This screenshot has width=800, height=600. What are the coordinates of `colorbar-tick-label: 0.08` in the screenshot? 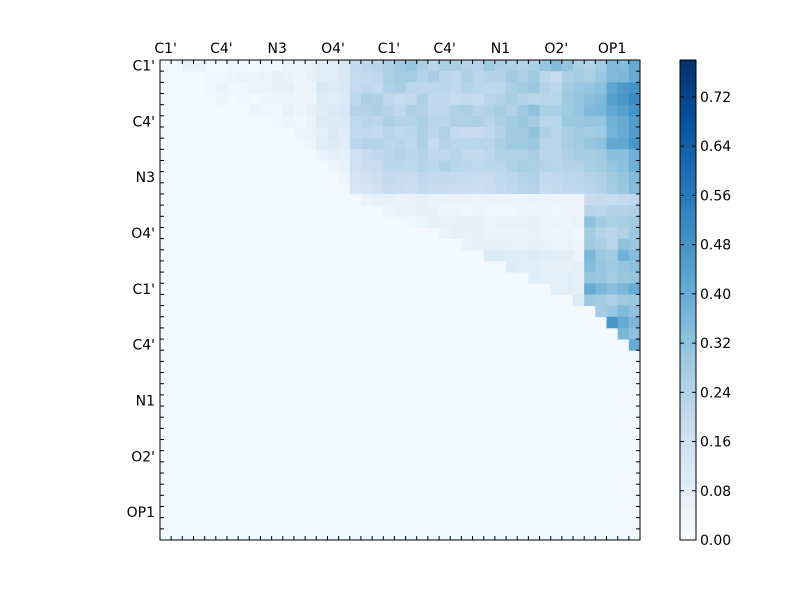 It's located at (715, 492).